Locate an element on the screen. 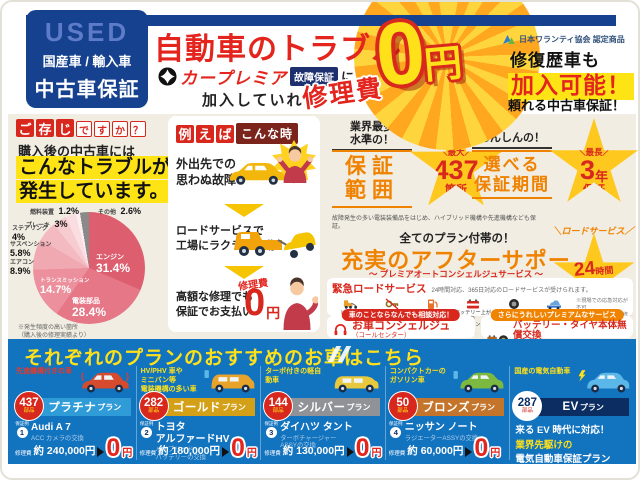 Image resolution: width=640 pixels, height=480 pixels. plan-platinum: 先進機構付きの車 437 部品 プラチナ プラン 保証例 is located at coordinates (74, 413).